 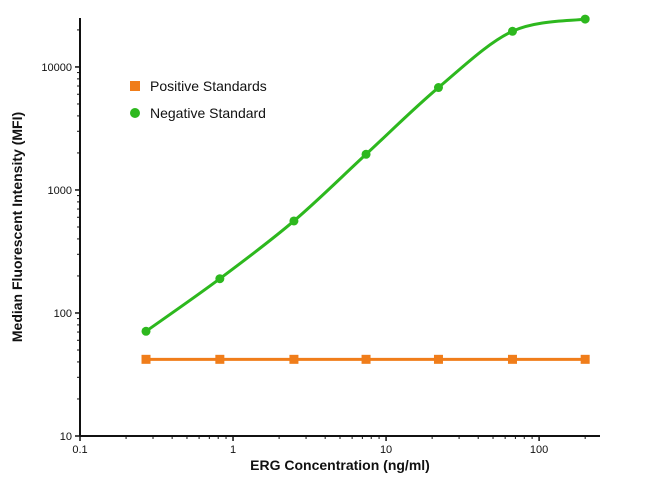 I want to click on y-tick-label: 10, so click(x=66, y=437).